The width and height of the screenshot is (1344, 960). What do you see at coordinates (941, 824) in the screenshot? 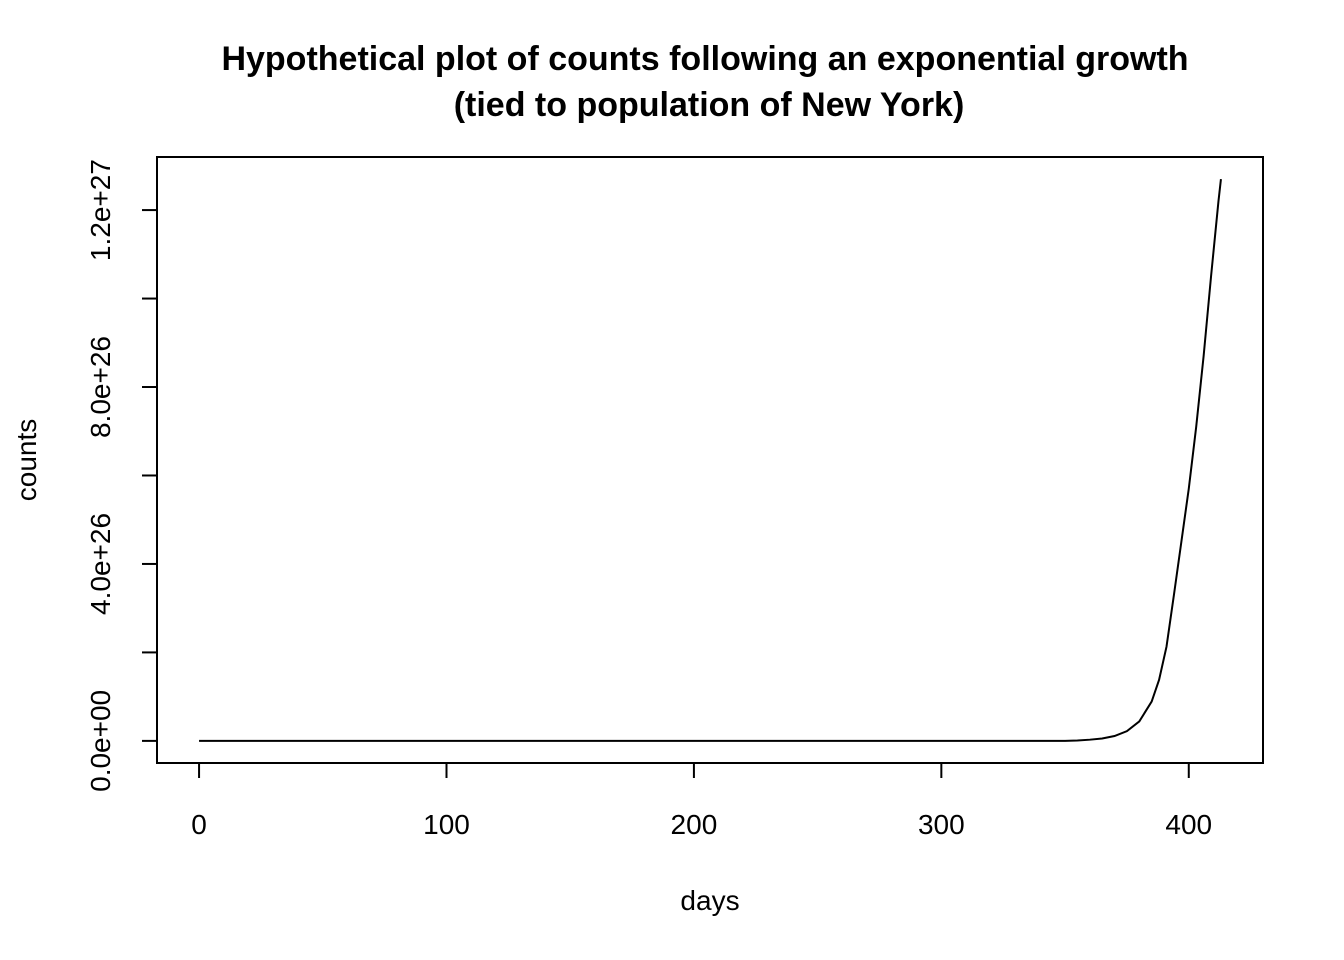
I see `x-tick-label: 300` at bounding box center [941, 824].